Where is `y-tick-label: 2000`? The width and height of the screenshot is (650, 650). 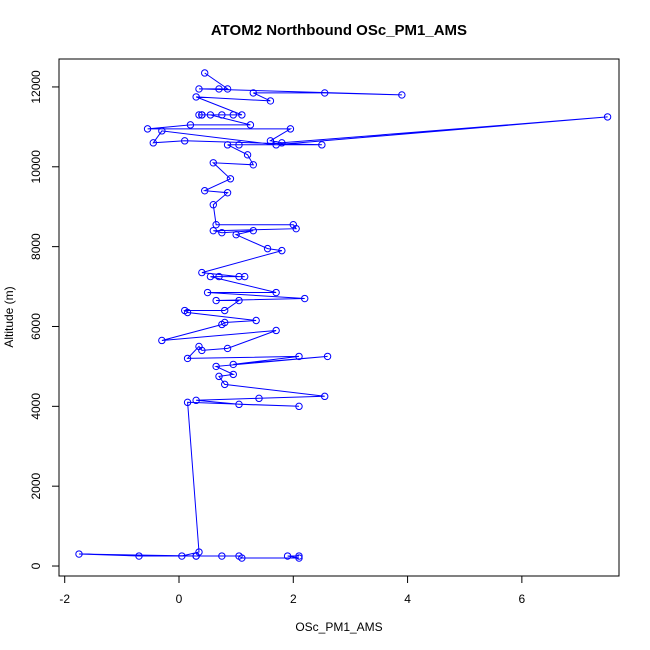
y-tick-label: 2000 is located at coordinates (36, 486).